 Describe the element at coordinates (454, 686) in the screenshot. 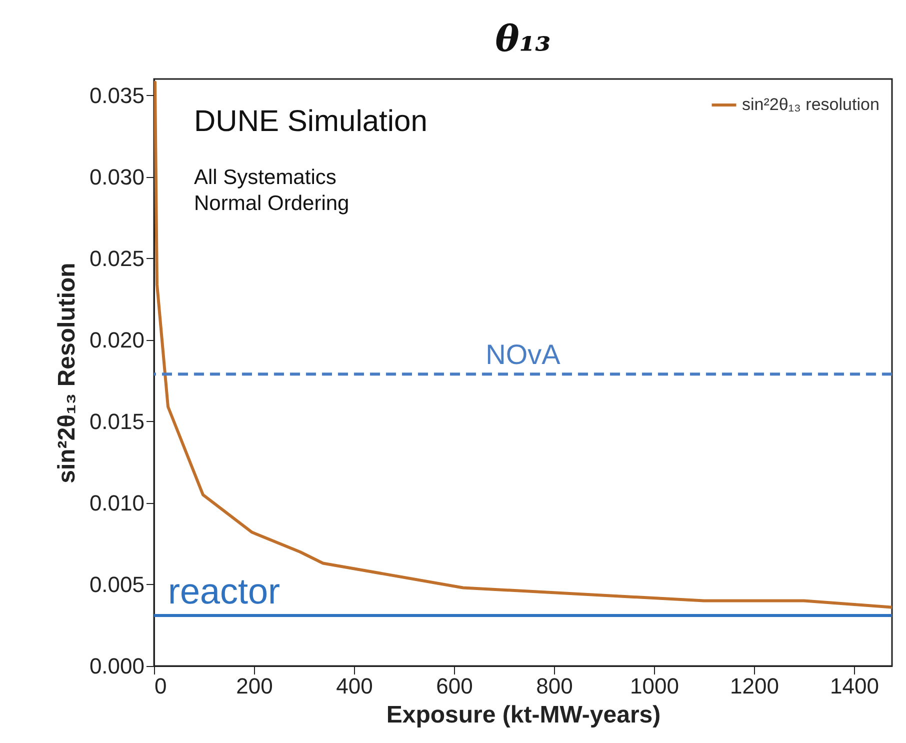

I see `x-tick-label: 600` at that location.